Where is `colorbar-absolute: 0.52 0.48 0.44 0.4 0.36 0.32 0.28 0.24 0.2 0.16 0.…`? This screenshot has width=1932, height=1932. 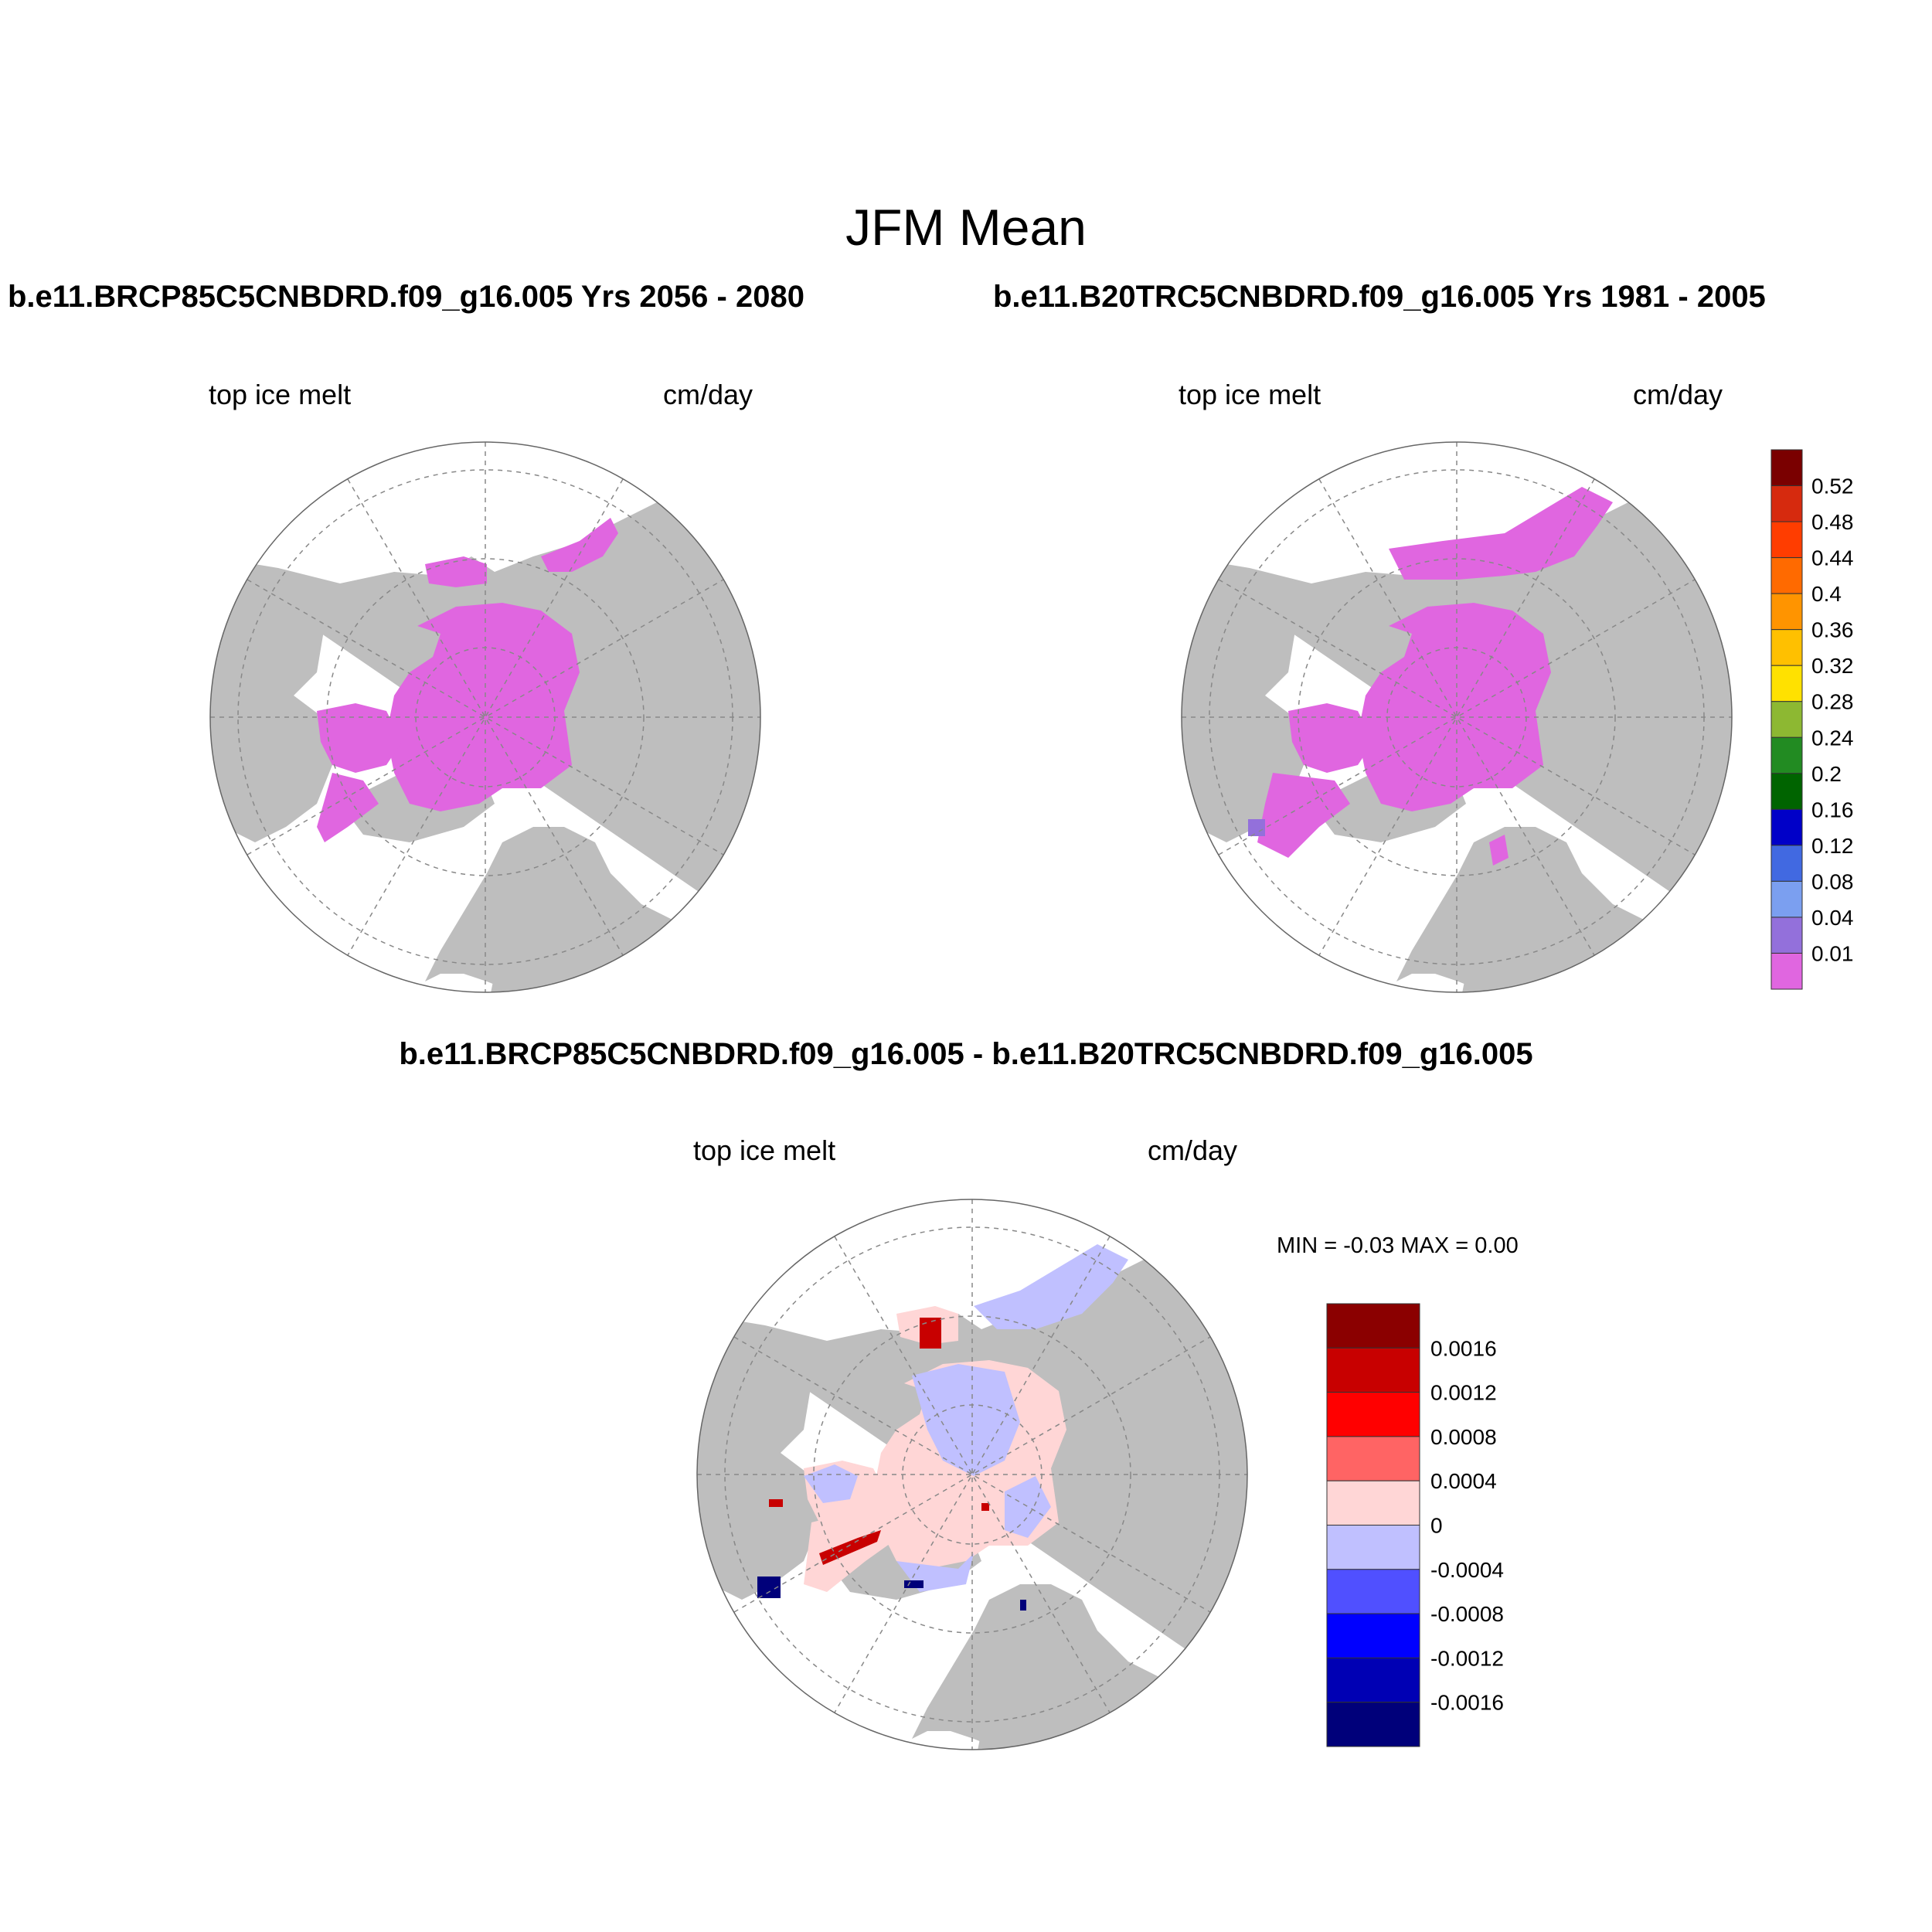 colorbar-absolute: 0.52 0.48 0.44 0.4 0.36 0.32 0.28 0.24 0.2 0.16 0.… is located at coordinates (1812, 720).